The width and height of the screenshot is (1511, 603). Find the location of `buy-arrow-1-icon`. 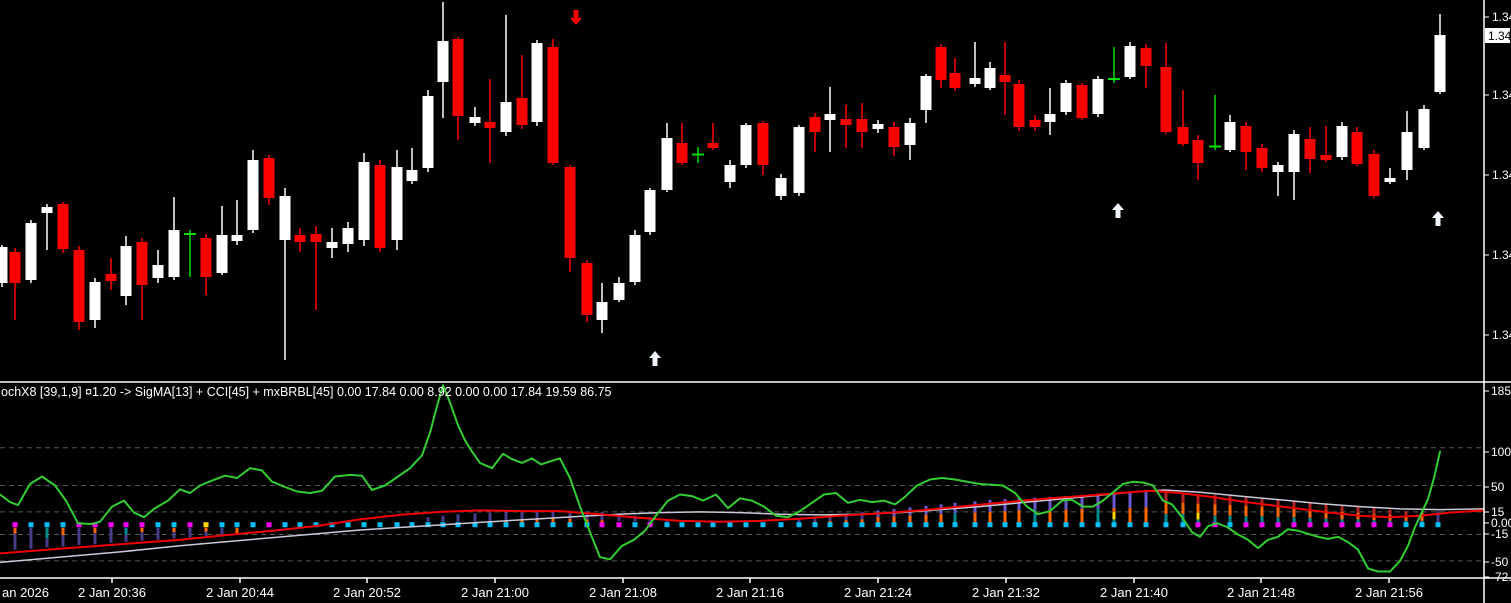

buy-arrow-1-icon is located at coordinates (655, 358).